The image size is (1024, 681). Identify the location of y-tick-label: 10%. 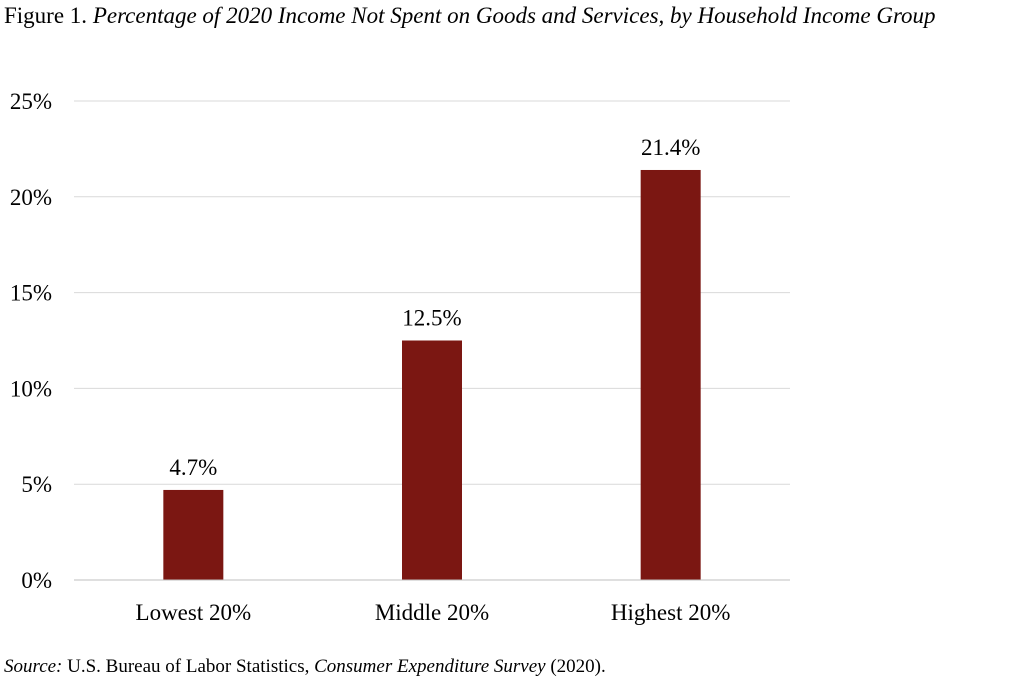
(31, 388).